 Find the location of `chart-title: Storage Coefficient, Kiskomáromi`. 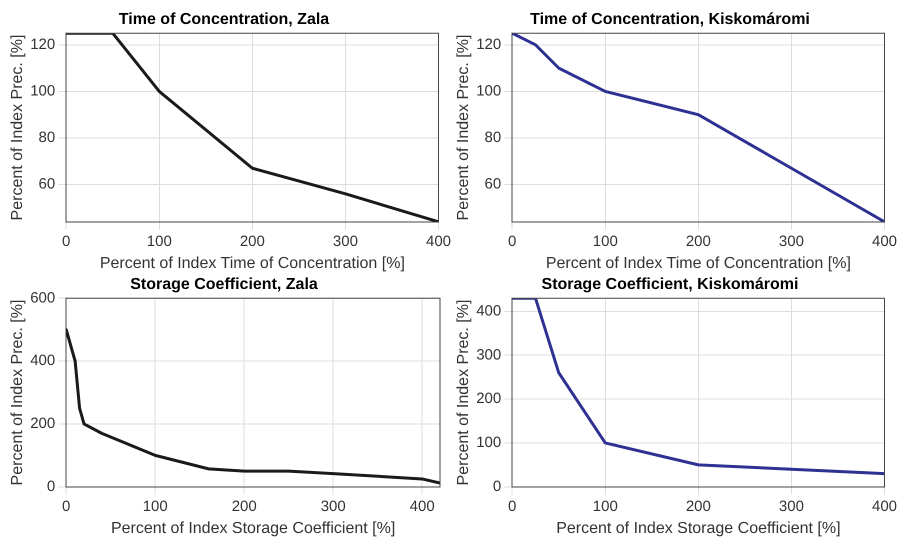

chart-title: Storage Coefficient, Kiskomáromi is located at coordinates (670, 285).